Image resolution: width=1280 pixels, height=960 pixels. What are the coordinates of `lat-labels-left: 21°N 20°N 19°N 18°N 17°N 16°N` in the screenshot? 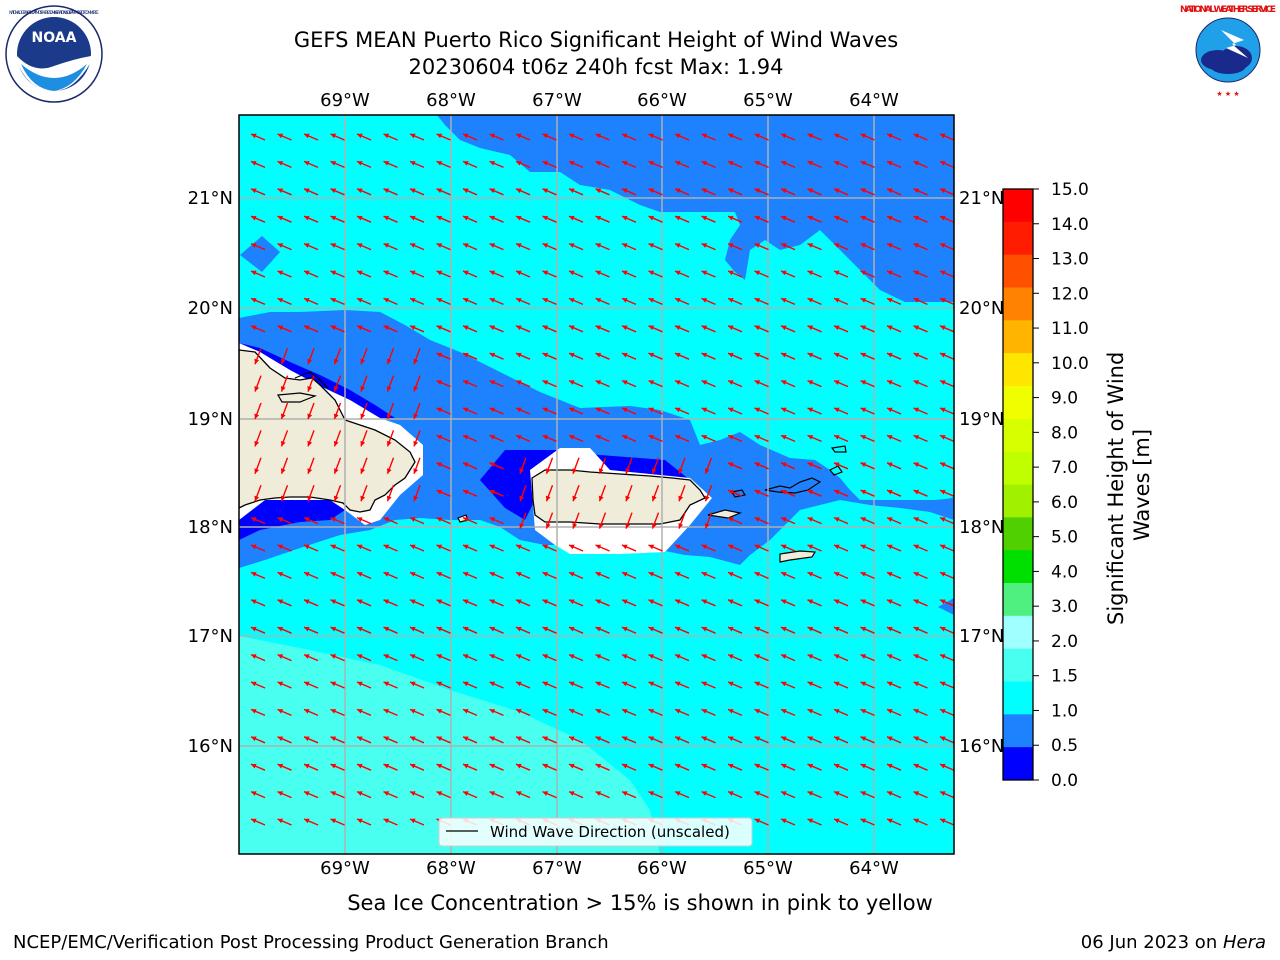 It's located at (210, 472).